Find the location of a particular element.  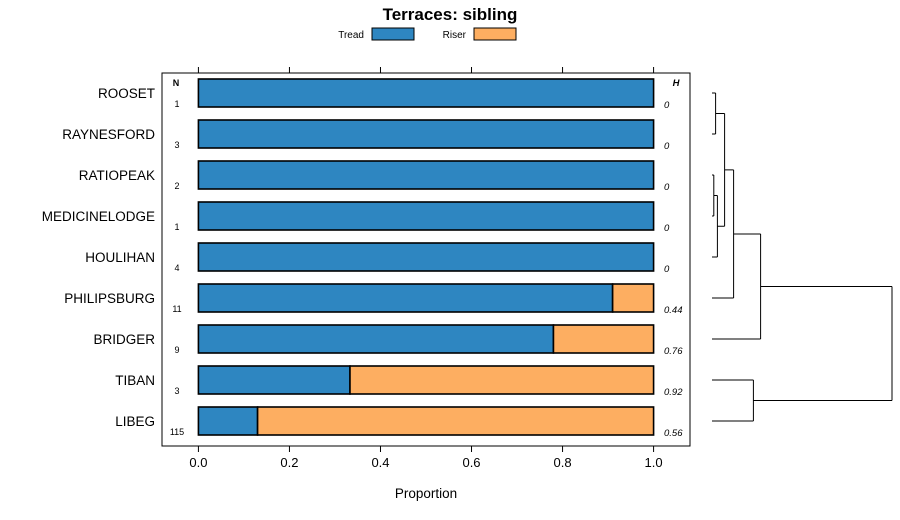

row-label-philipsburg: PHILIPSBURG is located at coordinates (109, 298).